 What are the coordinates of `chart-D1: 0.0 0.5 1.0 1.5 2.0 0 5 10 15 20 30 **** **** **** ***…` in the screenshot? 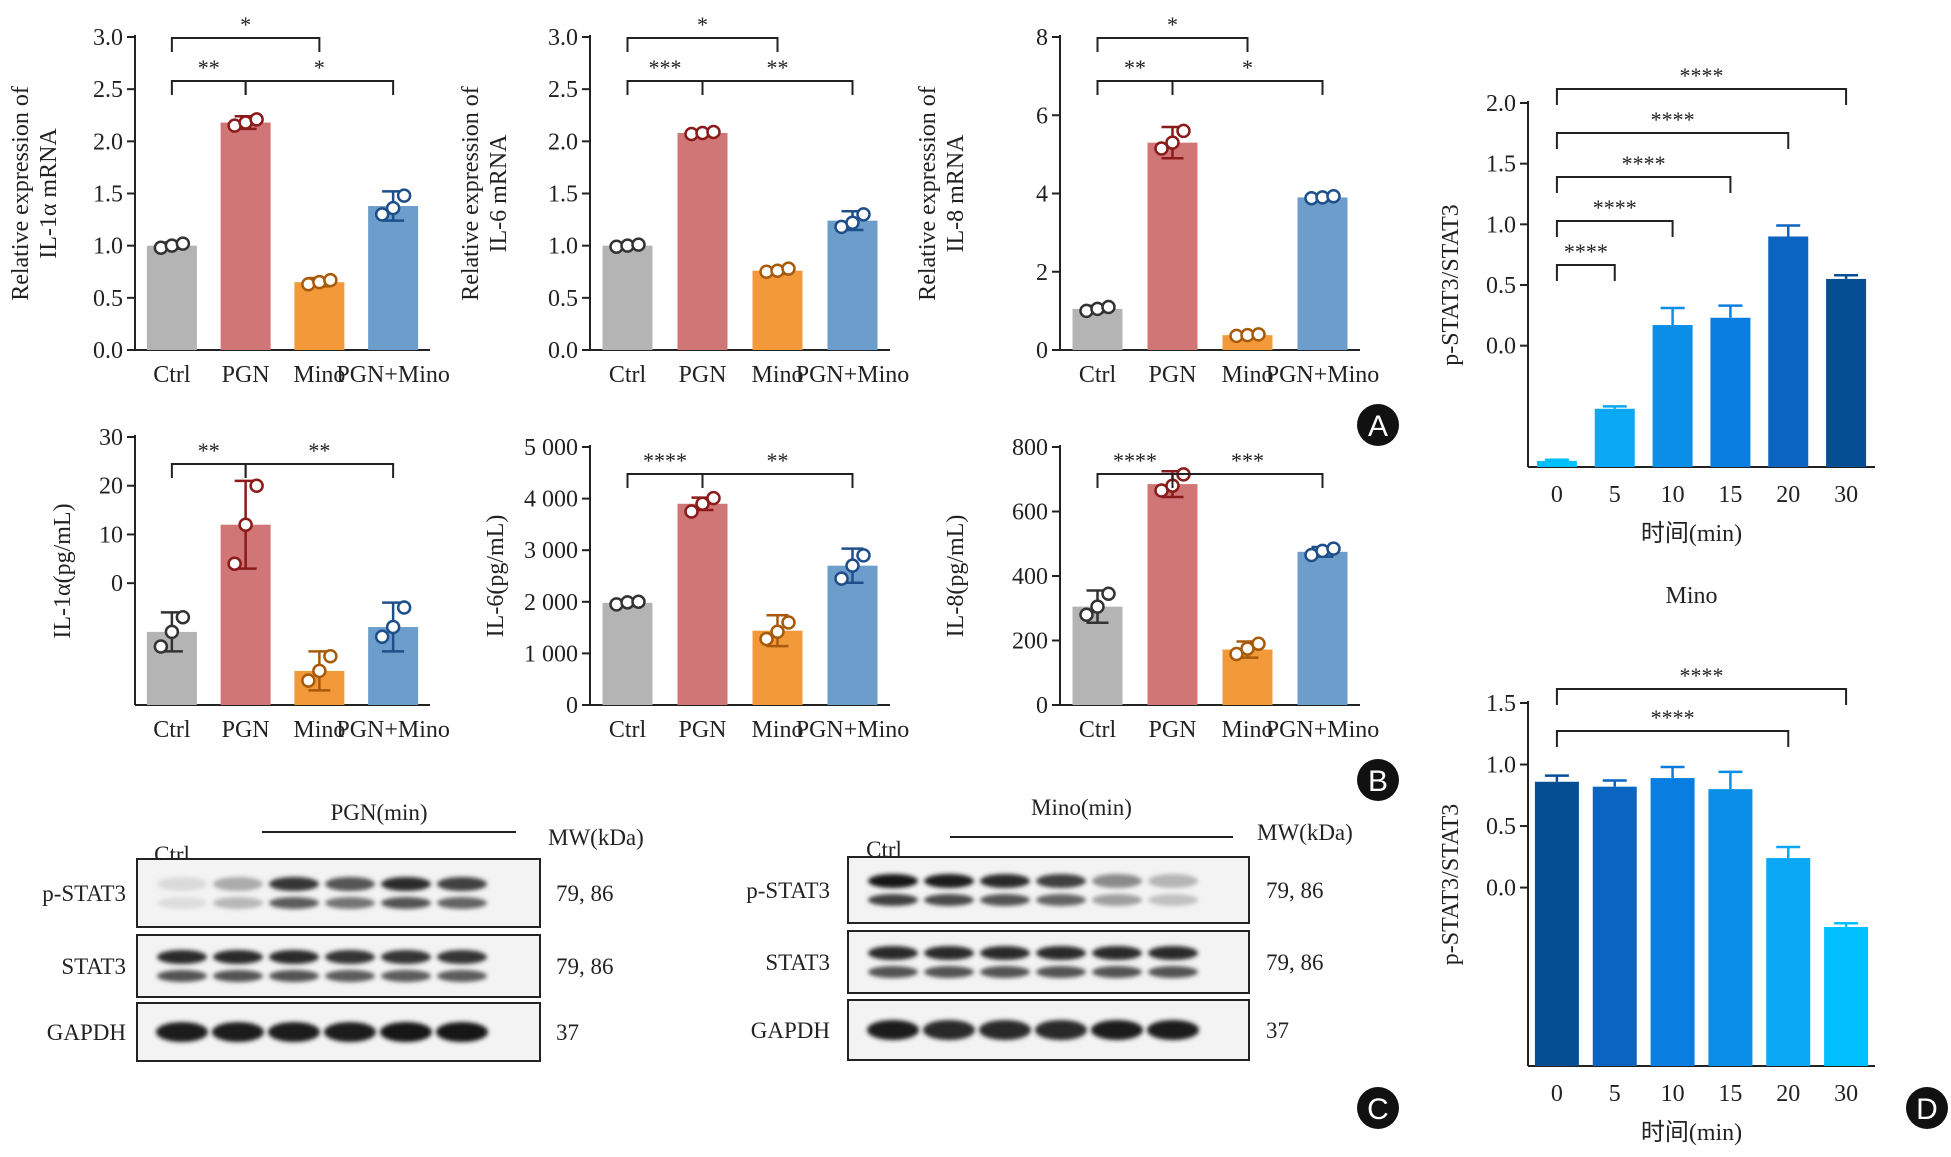 It's located at (1656, 305).